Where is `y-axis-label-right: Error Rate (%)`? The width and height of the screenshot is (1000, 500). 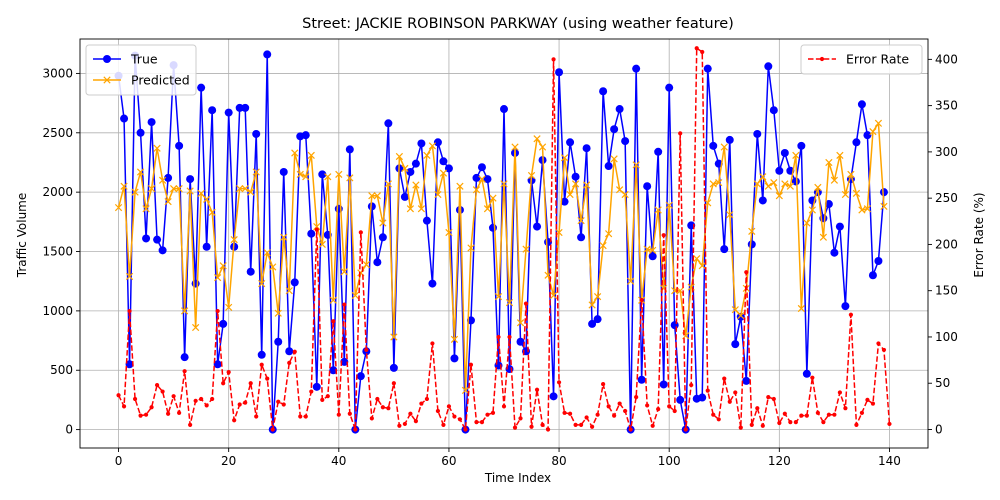 y-axis-label-right: Error Rate (%) is located at coordinates (979, 234).